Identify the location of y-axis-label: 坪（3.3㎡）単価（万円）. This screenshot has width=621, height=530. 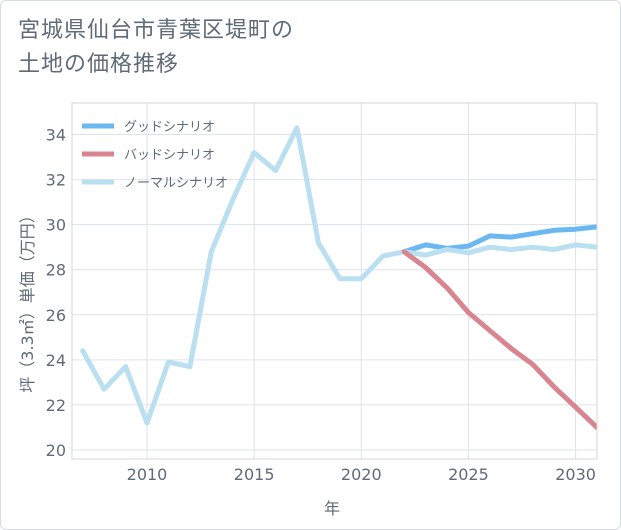
(27, 299).